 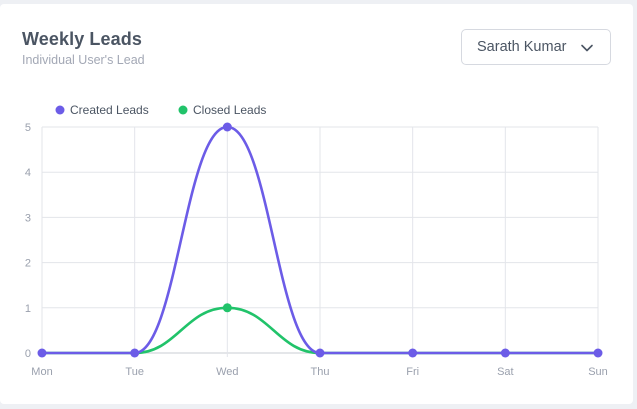 What do you see at coordinates (229, 110) in the screenshot?
I see `legend-label-closed-leads: Closed Leads` at bounding box center [229, 110].